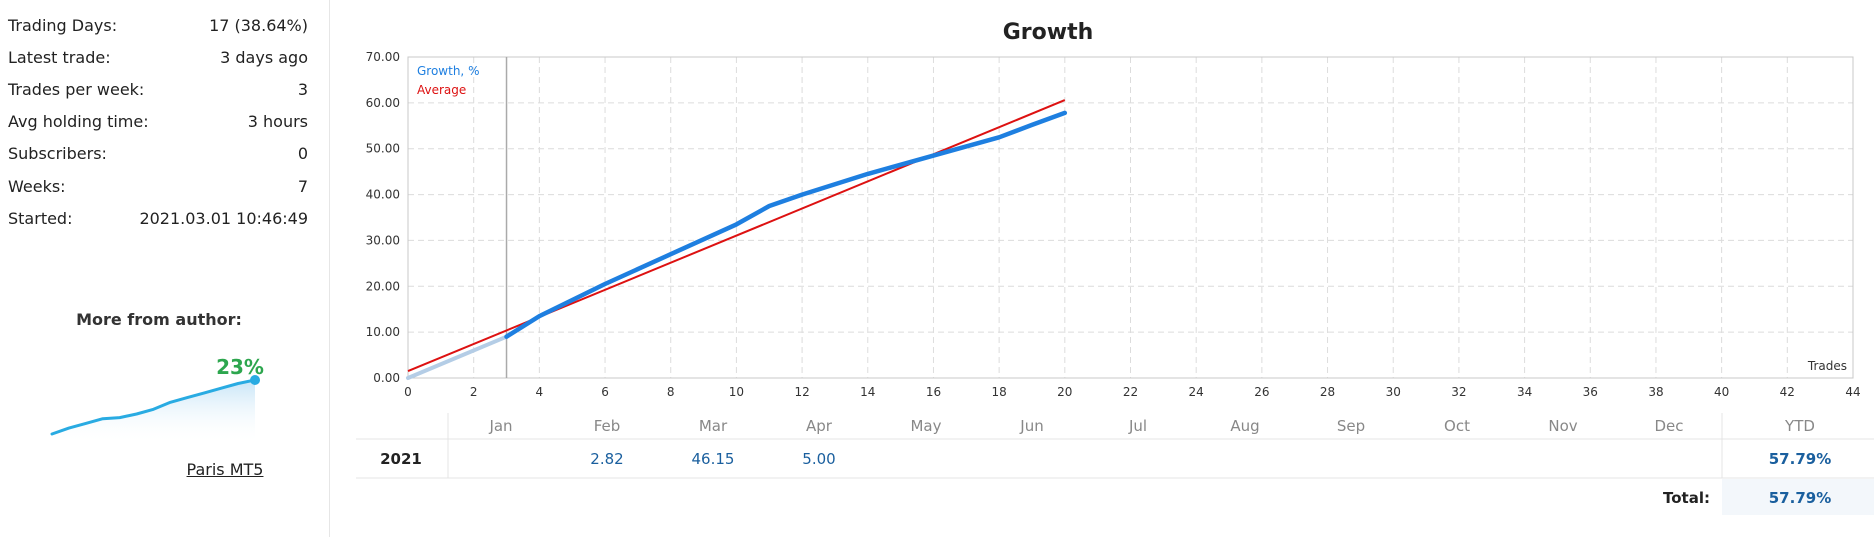 The height and width of the screenshot is (537, 1874). I want to click on stat-row: Started: 2021.03.01 10:46:49, so click(158, 218).